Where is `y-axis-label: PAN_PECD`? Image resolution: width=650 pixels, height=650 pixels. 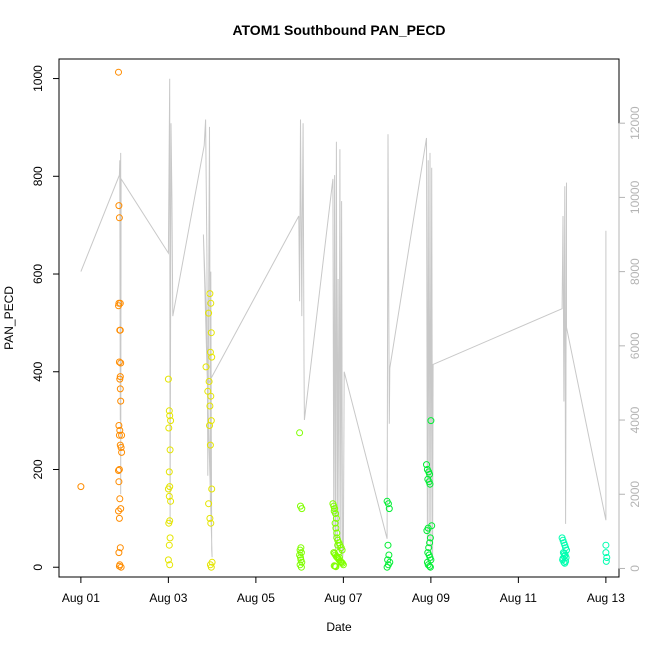 y-axis-label: PAN_PECD is located at coordinates (9, 318).